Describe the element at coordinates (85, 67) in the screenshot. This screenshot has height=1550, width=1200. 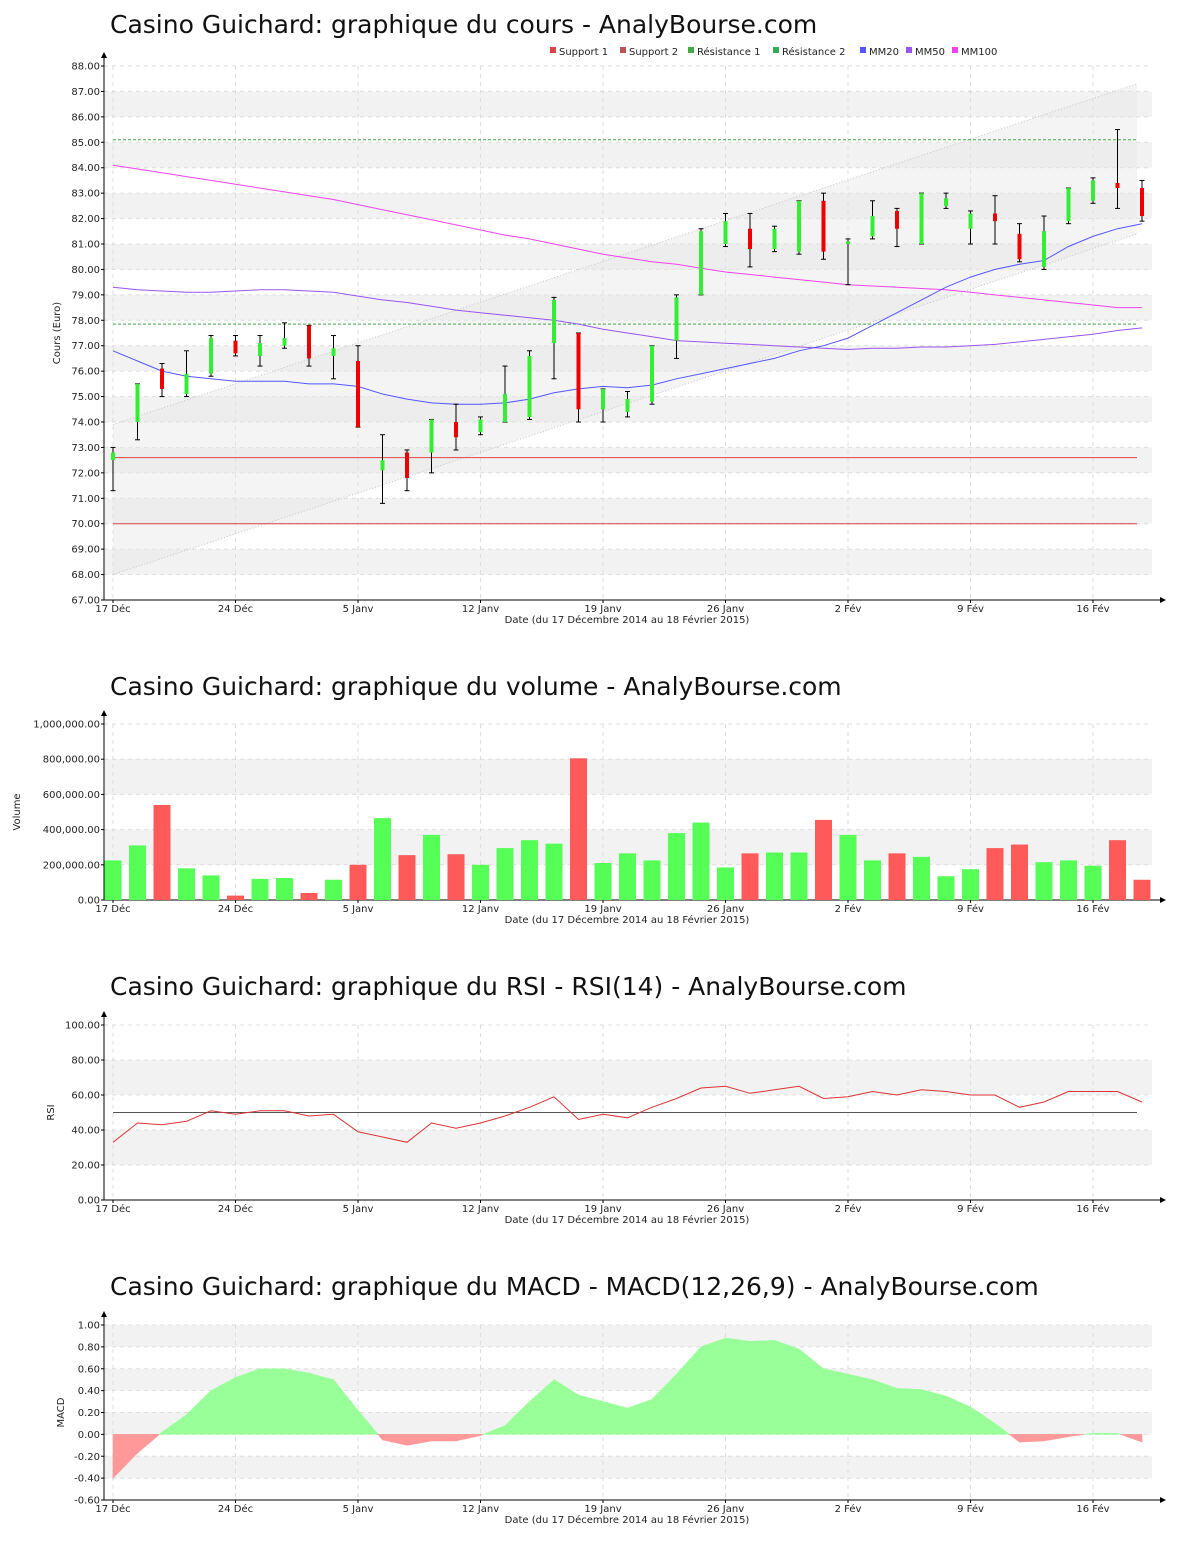
I see `y-tick-label: 88.00` at that location.